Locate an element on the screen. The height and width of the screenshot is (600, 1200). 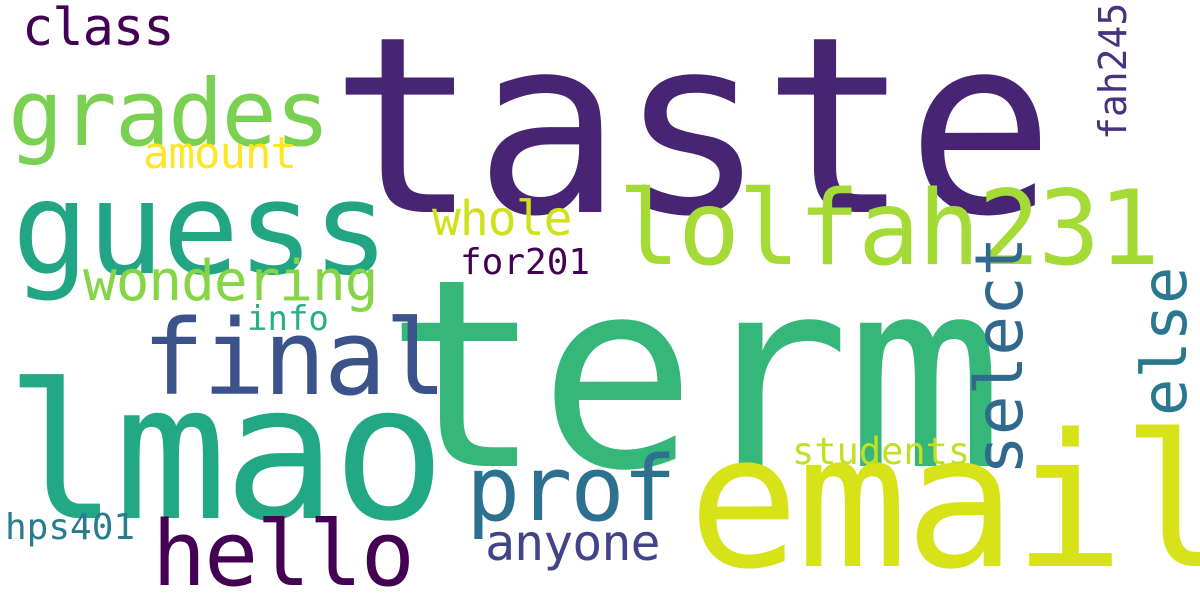
word-final: final is located at coordinates (294, 358).